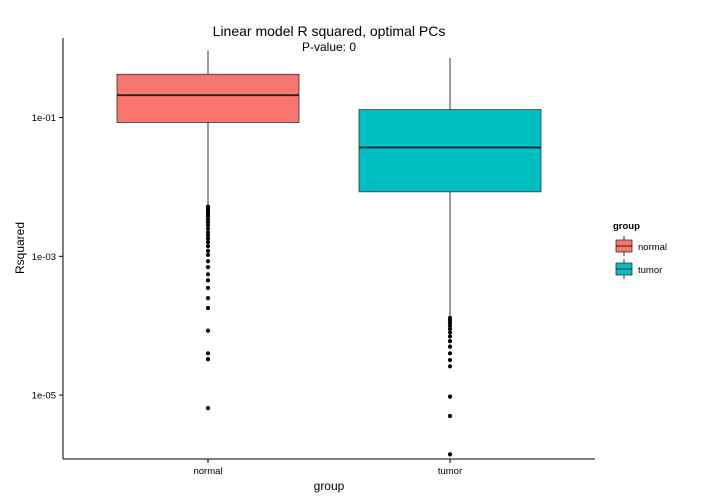 This screenshot has width=707, height=504. What do you see at coordinates (44, 257) in the screenshot?
I see `y-tick-label: 1e-03` at bounding box center [44, 257].